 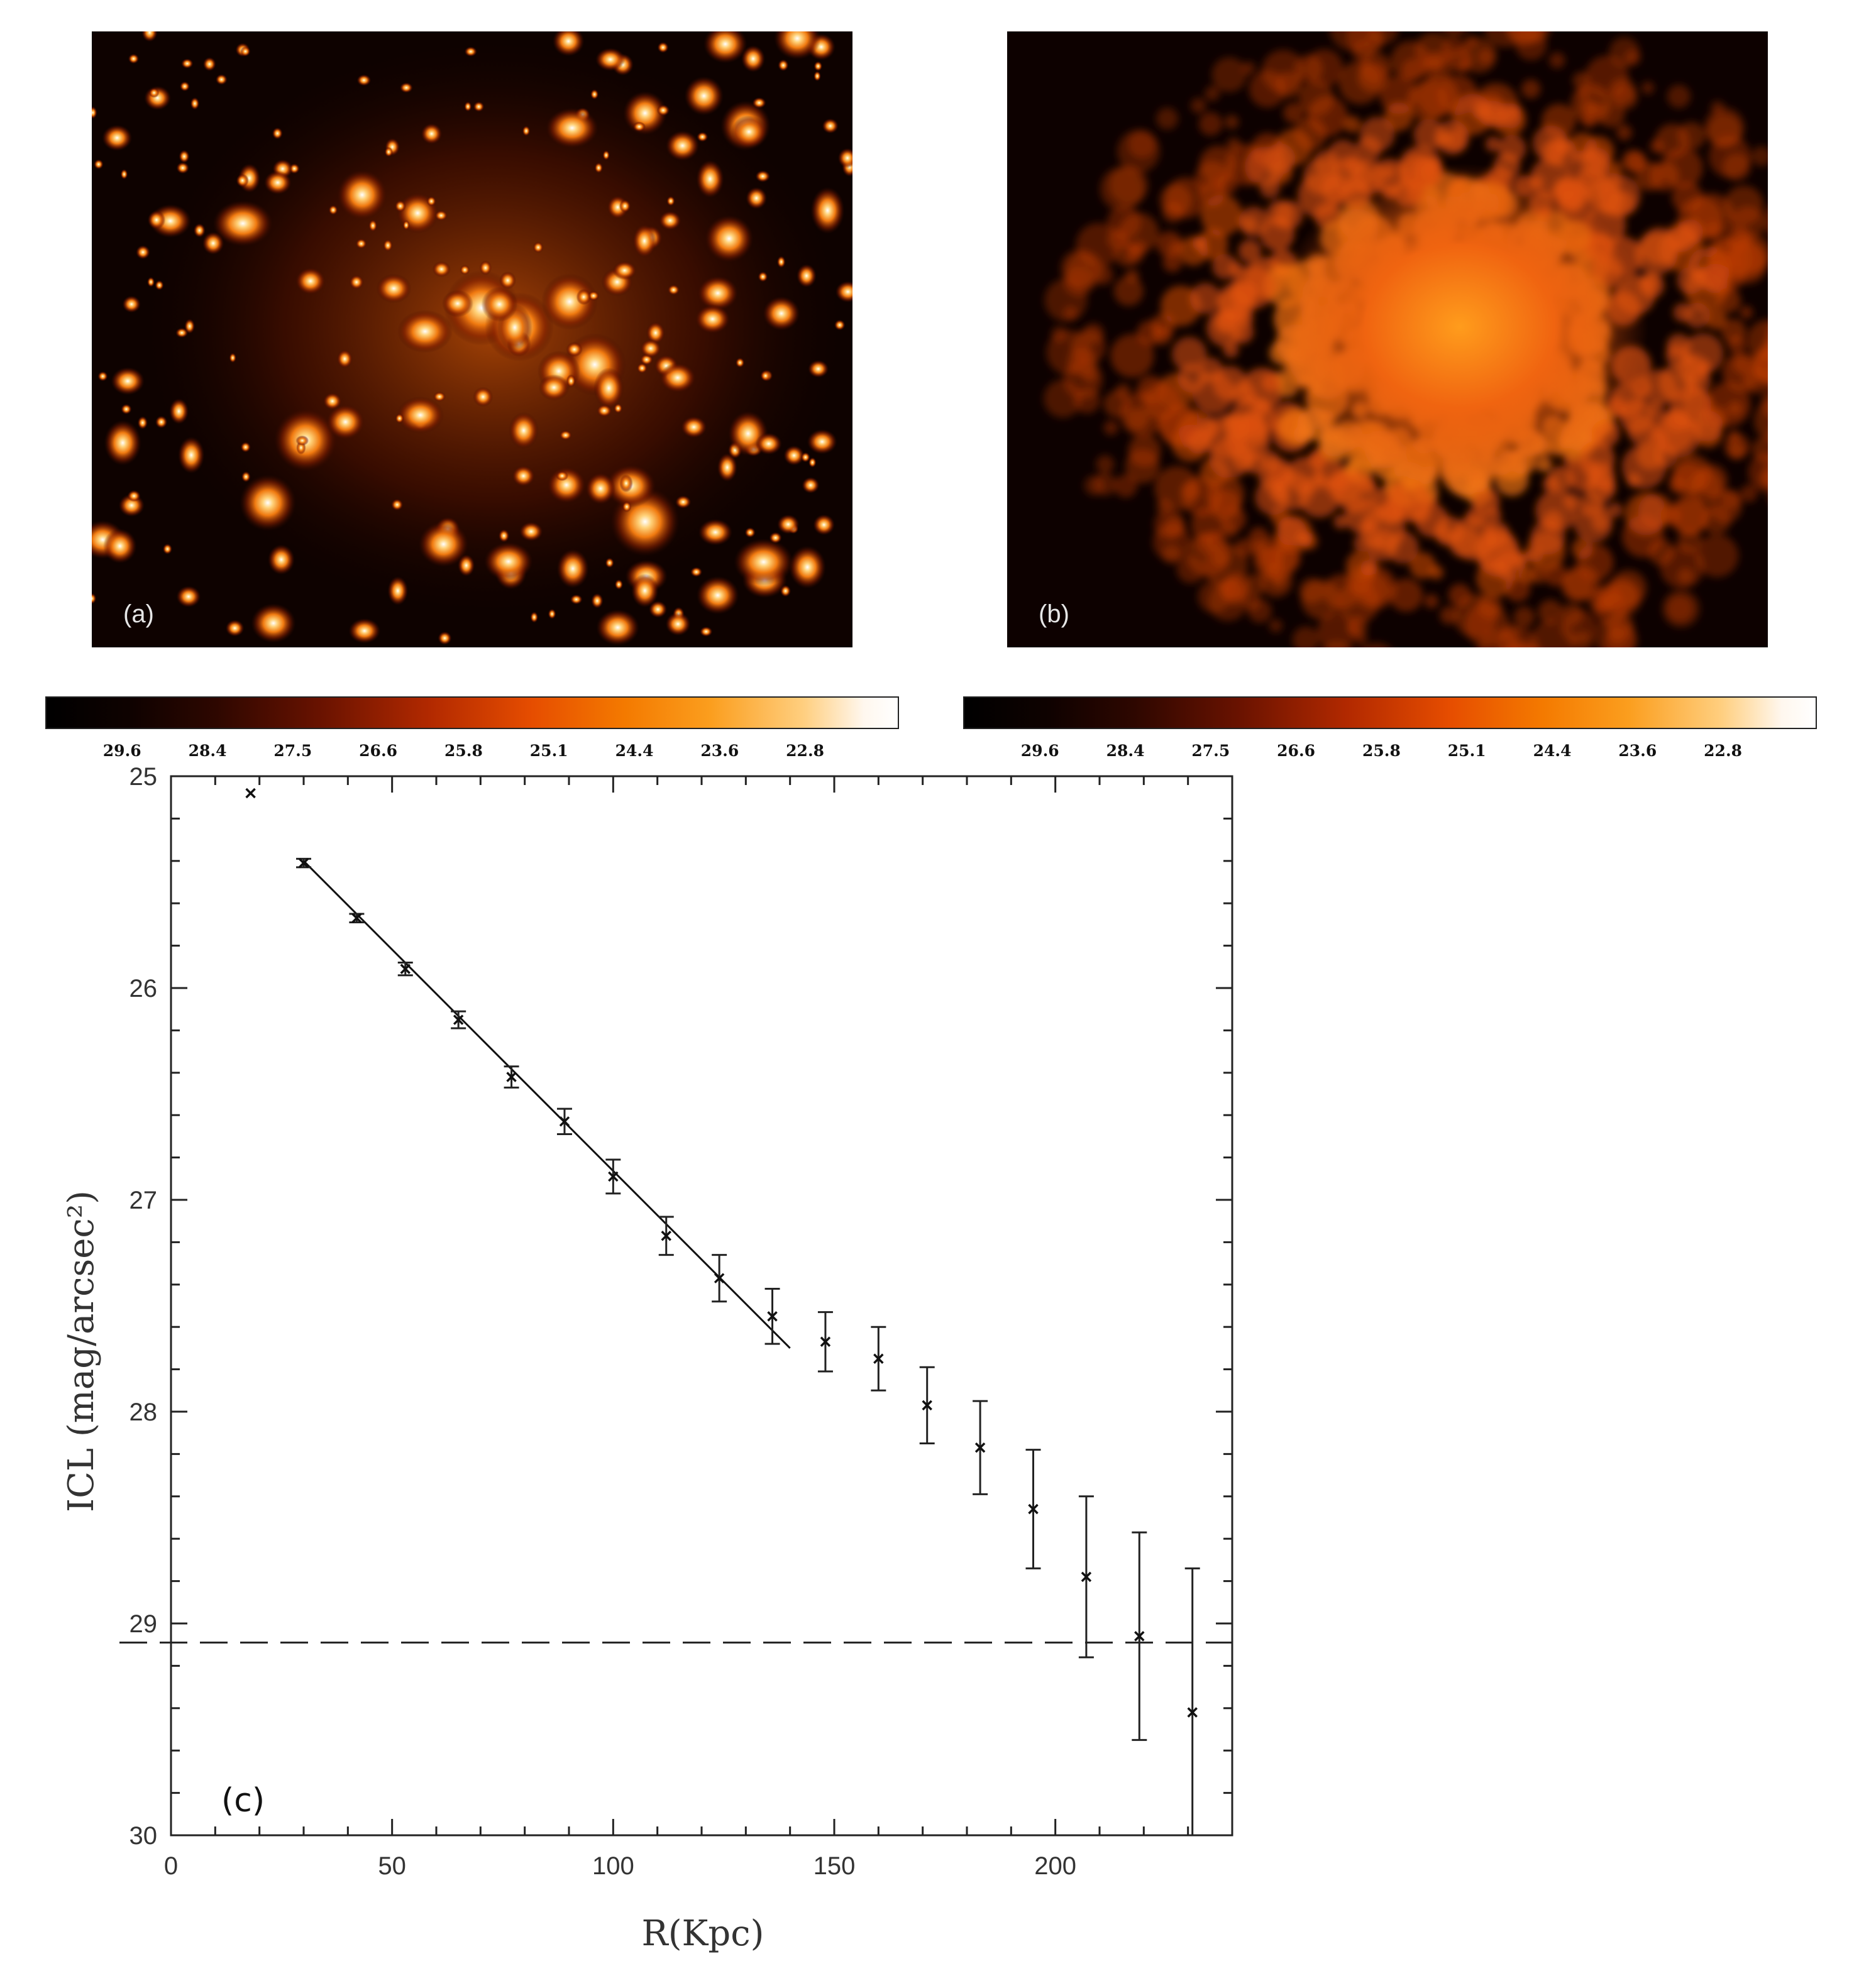 What do you see at coordinates (613, 1866) in the screenshot?
I see `x-tick-label: 100` at bounding box center [613, 1866].